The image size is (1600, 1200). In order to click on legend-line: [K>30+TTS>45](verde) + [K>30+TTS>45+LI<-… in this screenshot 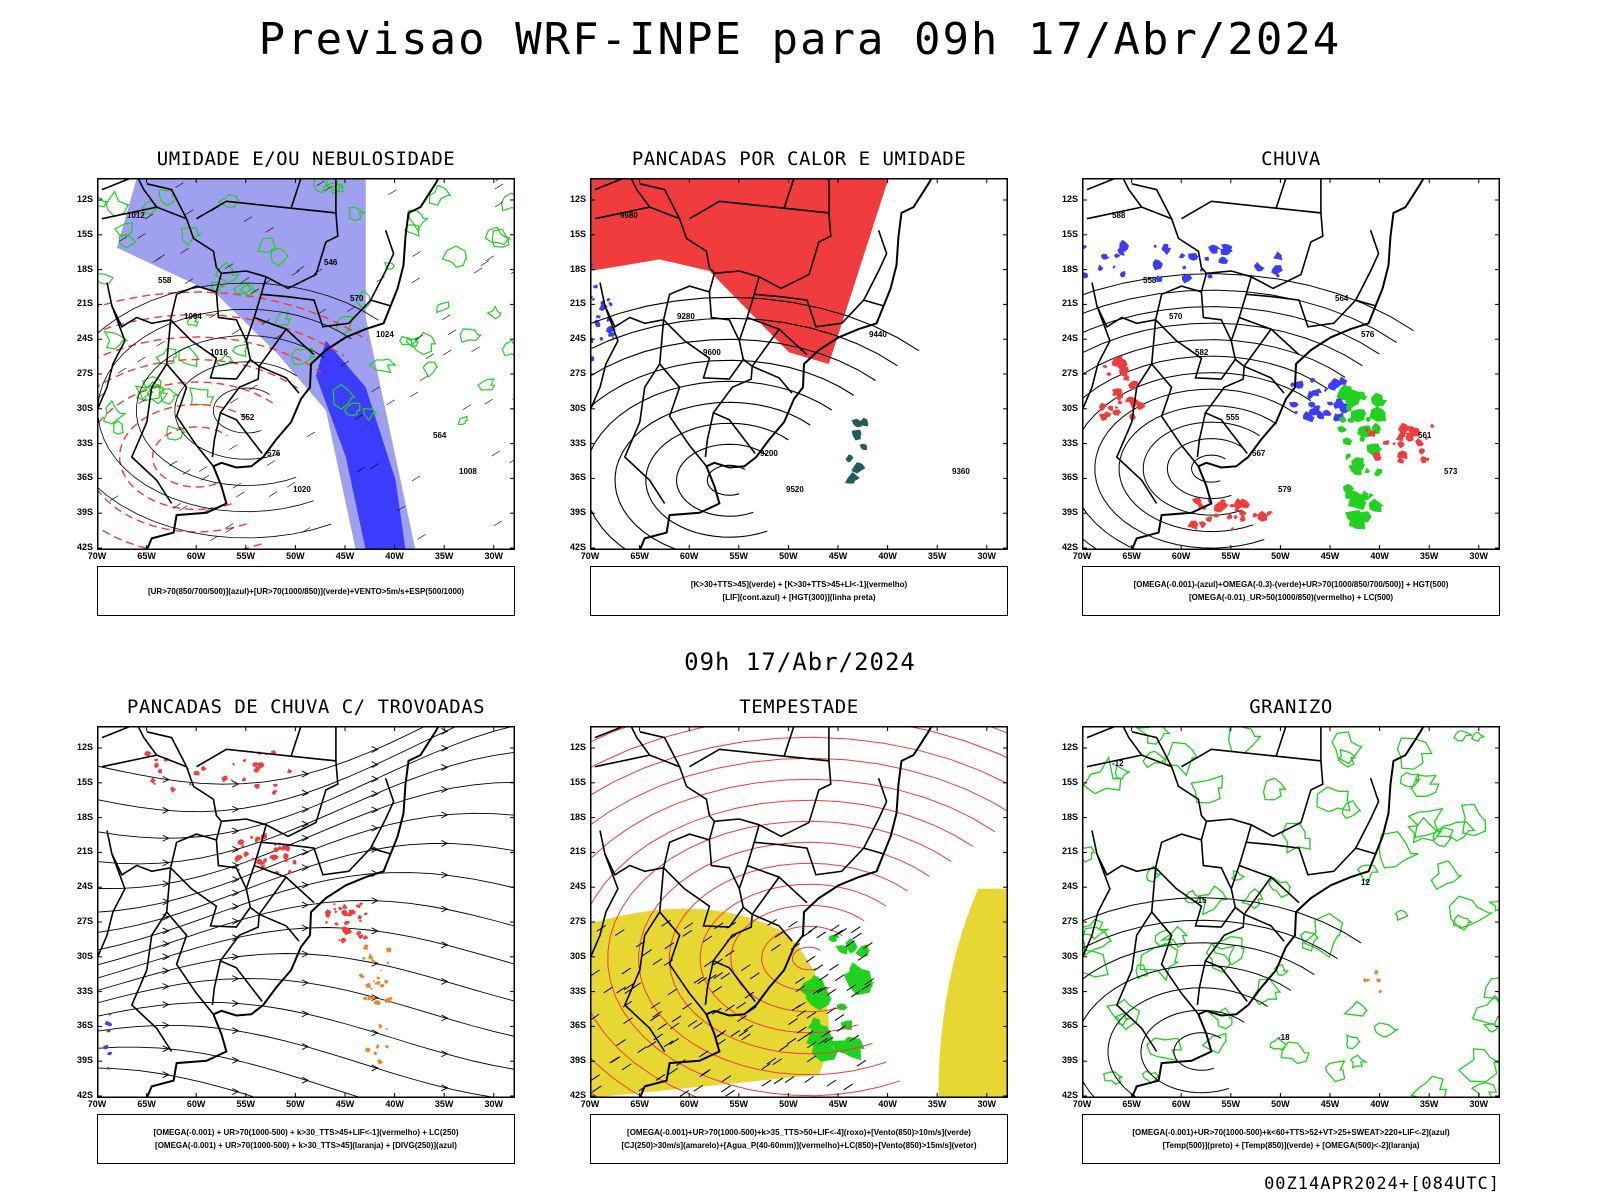, I will do `click(799, 584)`.